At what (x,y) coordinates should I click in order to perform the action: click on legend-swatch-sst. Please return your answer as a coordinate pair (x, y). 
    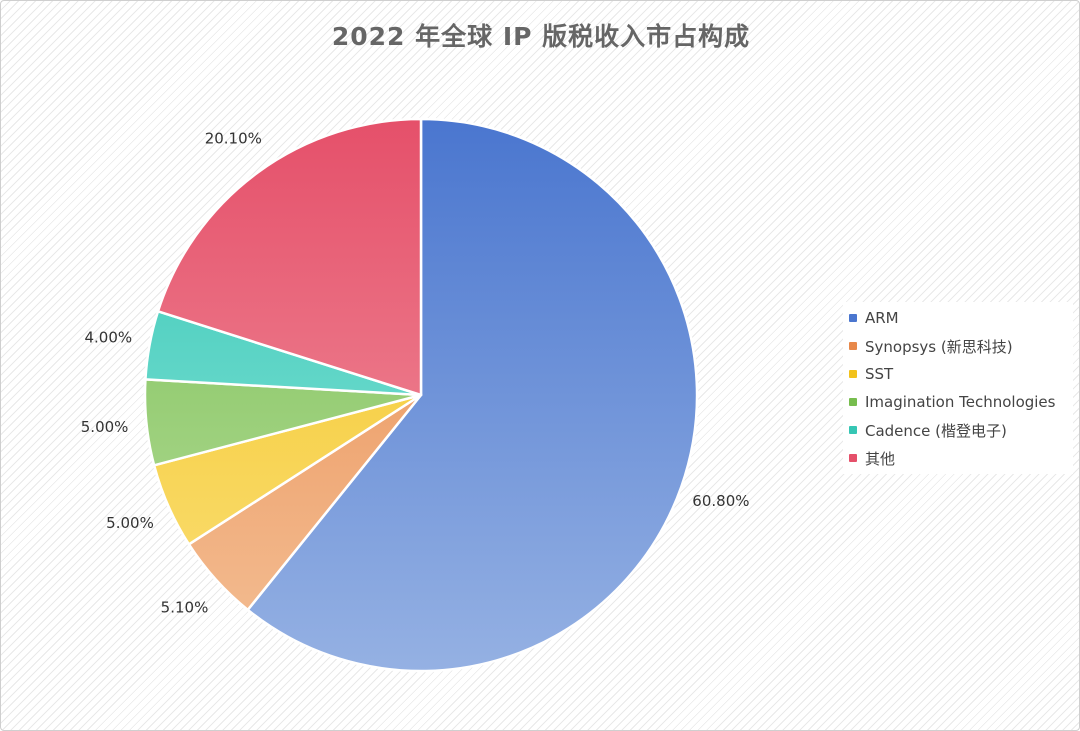
    Looking at the image, I should click on (853, 374).